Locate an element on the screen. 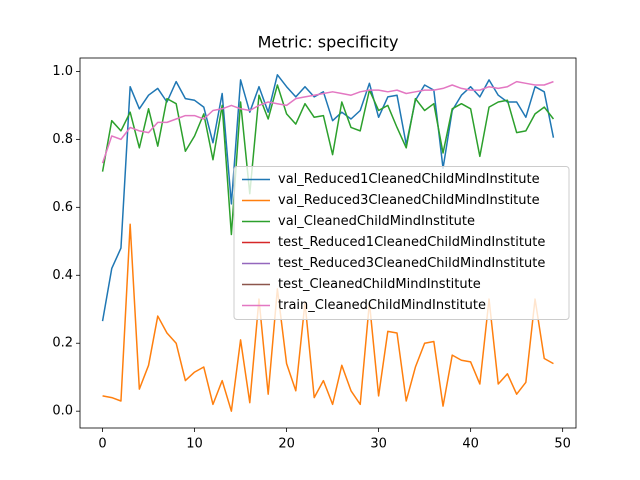 This screenshot has height=480, width=640. legend-label: val_Reduced3CleanedChildMindInstitute is located at coordinates (409, 200).